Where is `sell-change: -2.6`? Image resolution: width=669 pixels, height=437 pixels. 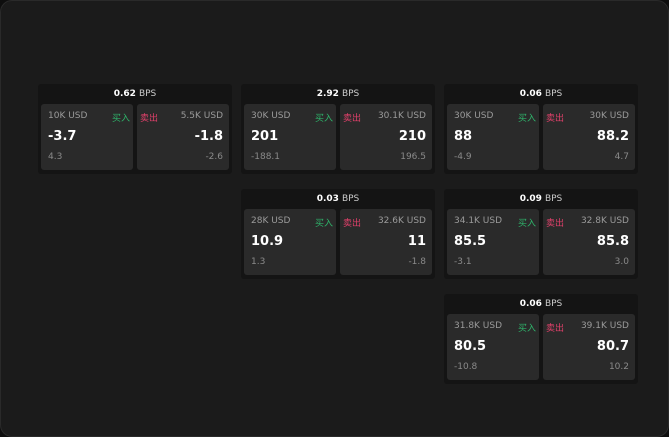 sell-change: -2.6 is located at coordinates (214, 157).